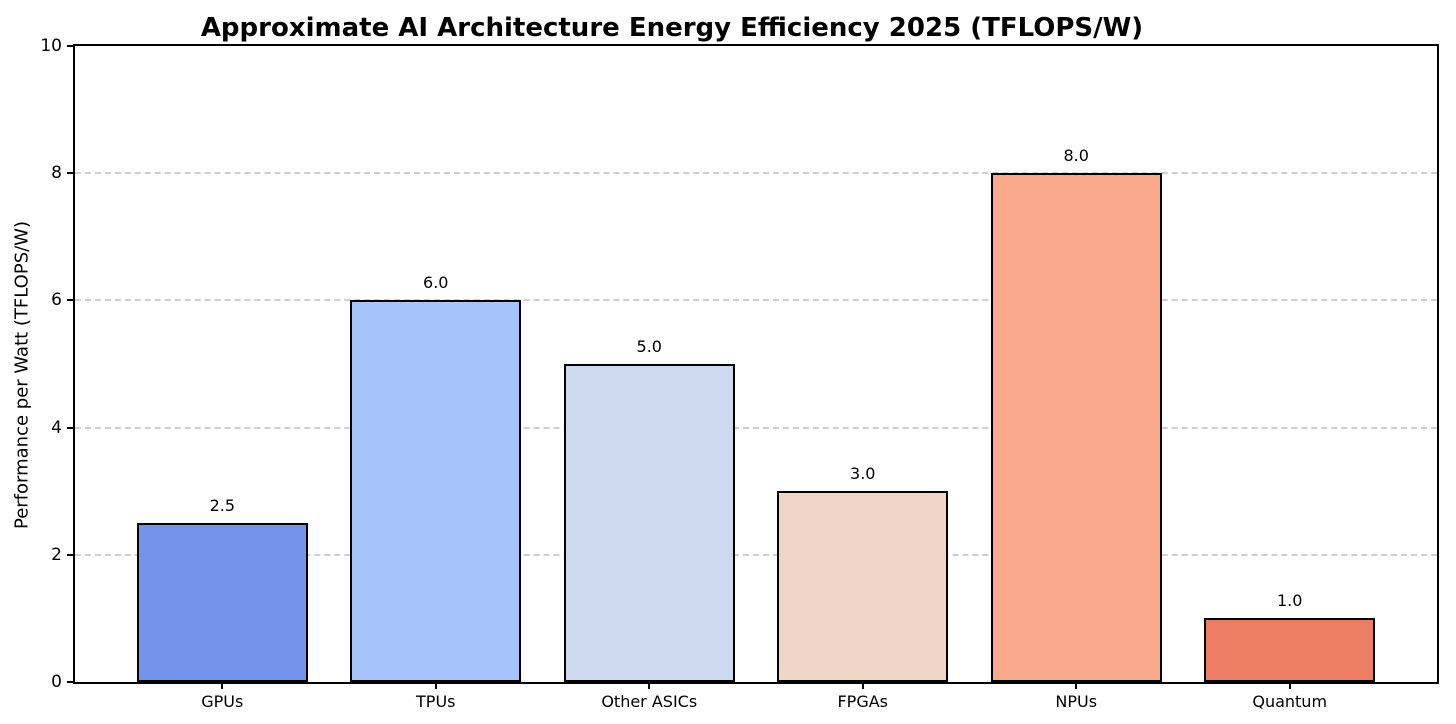  What do you see at coordinates (436, 283) in the screenshot?
I see `bar-value-label-tpus: 6.0` at bounding box center [436, 283].